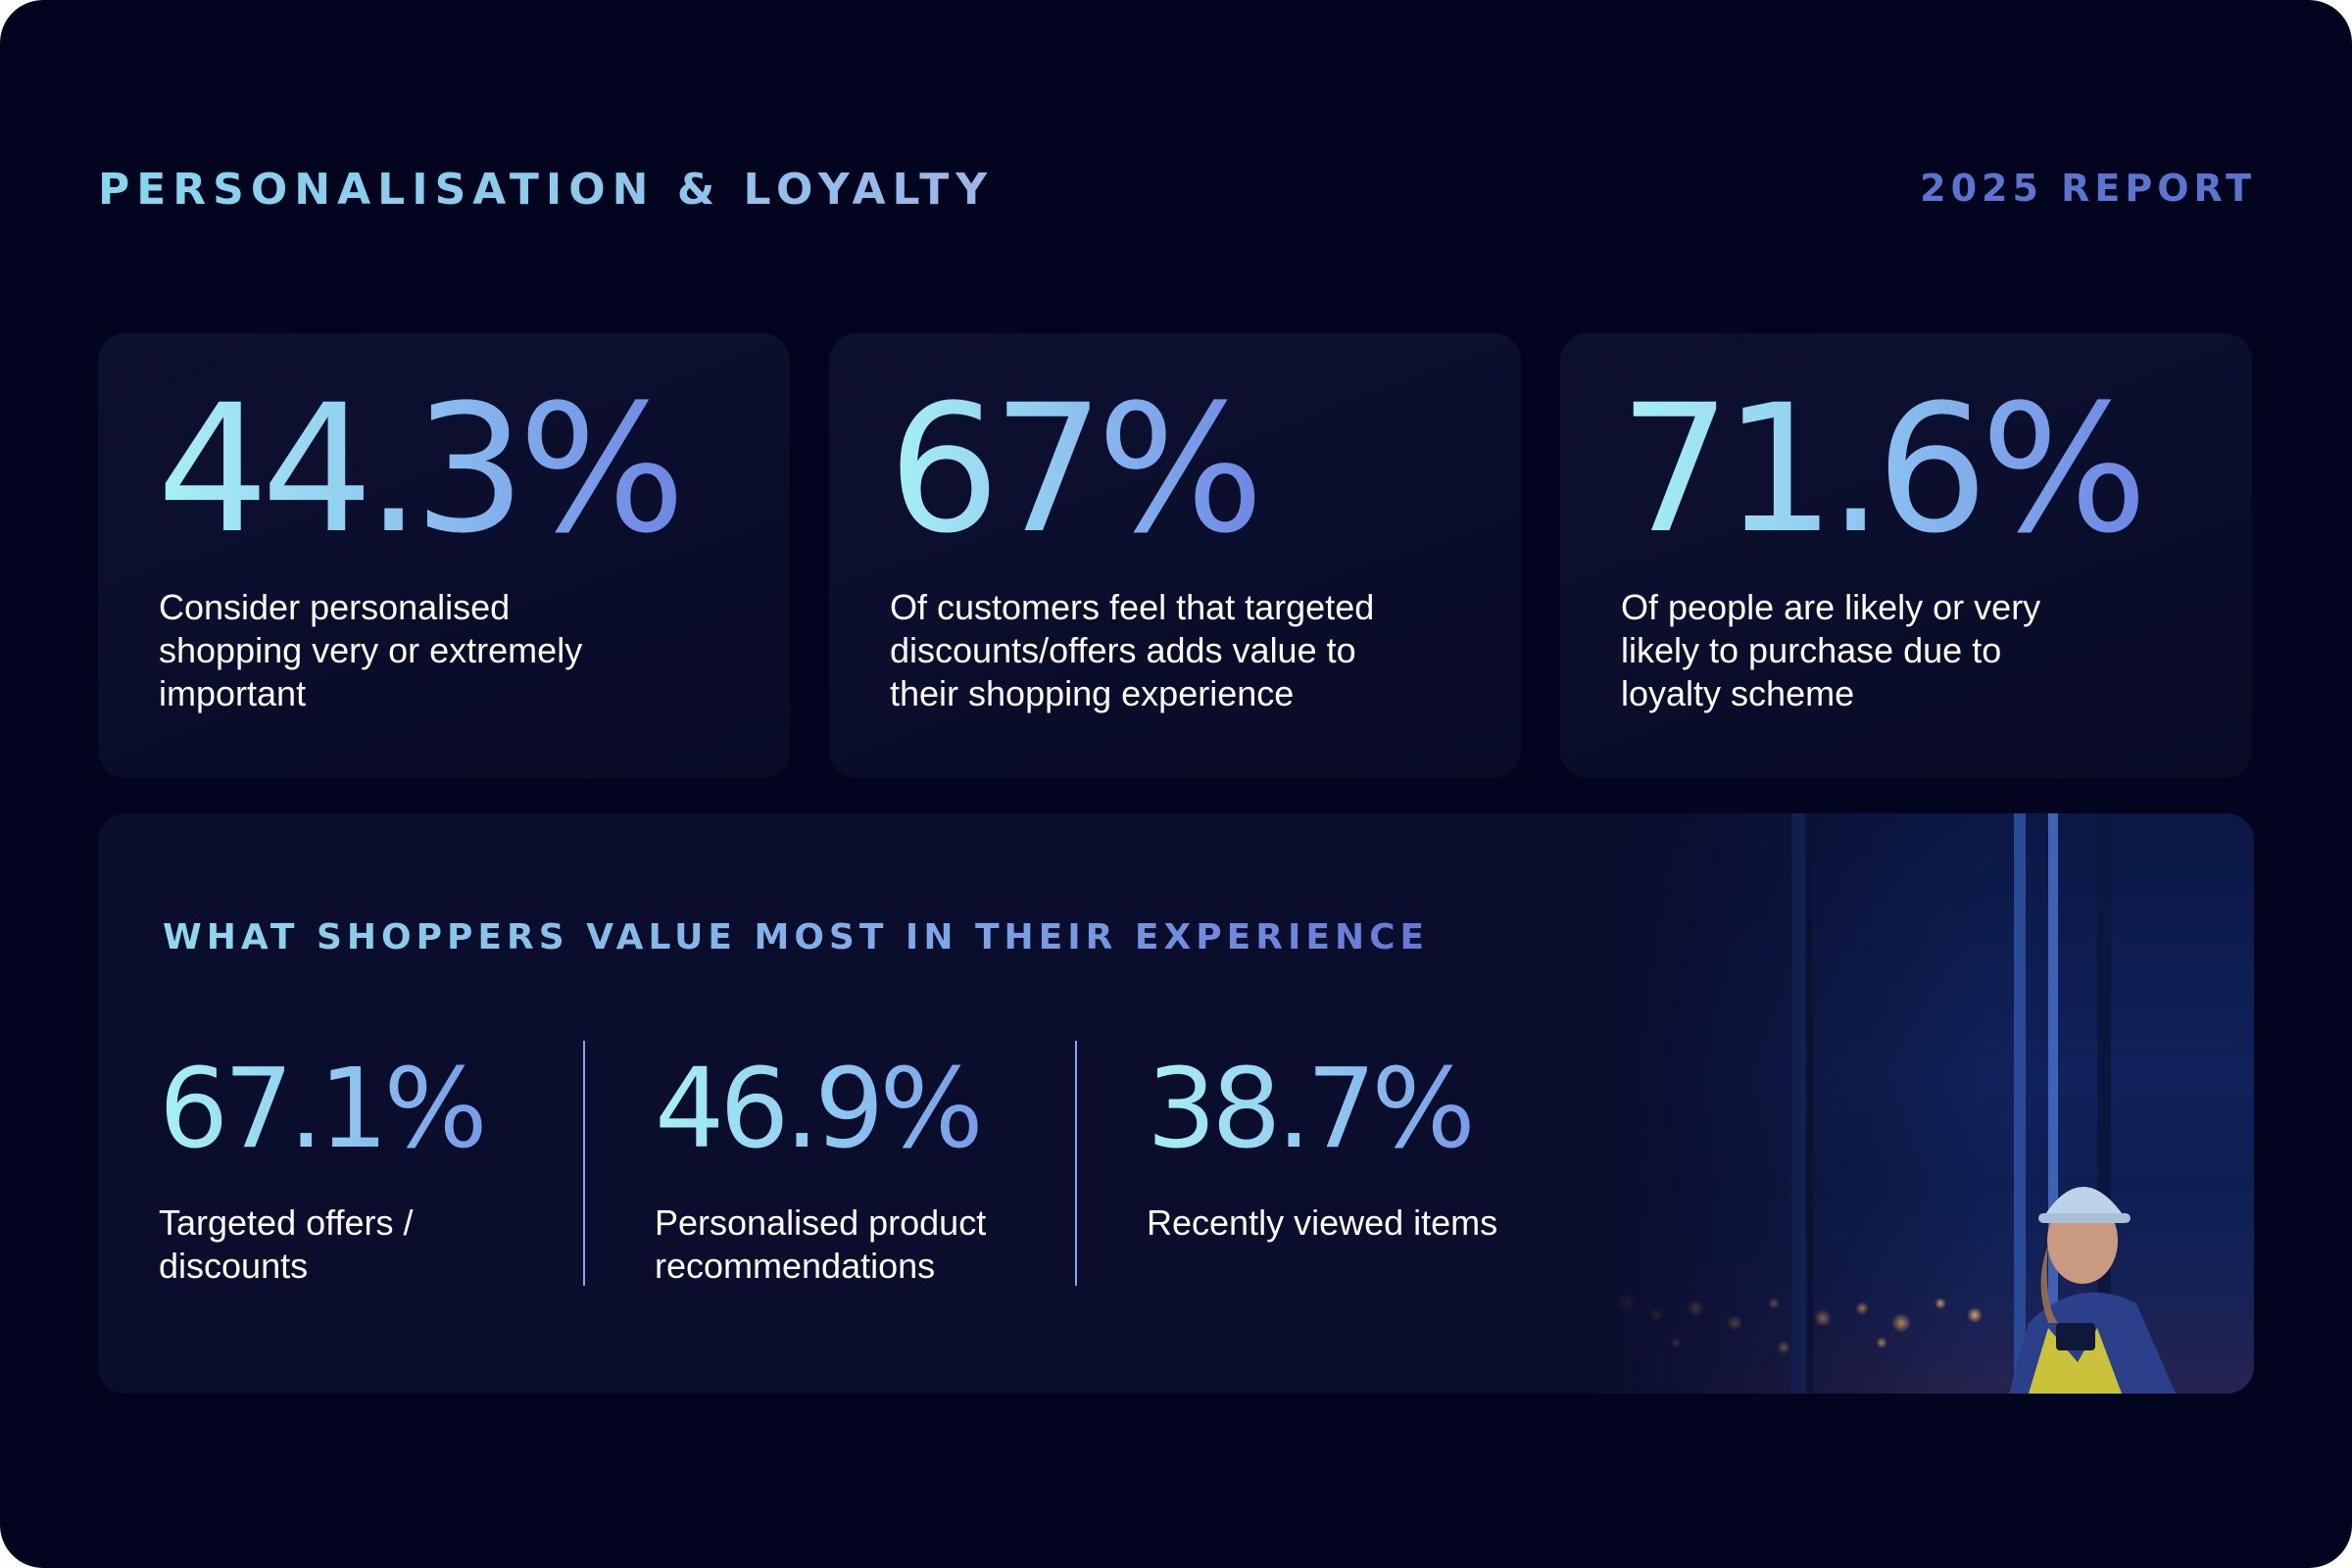 This screenshot has height=1568, width=2352. Describe the element at coordinates (2088, 188) in the screenshot. I see `report-year-label: 2025 REPORT` at that location.